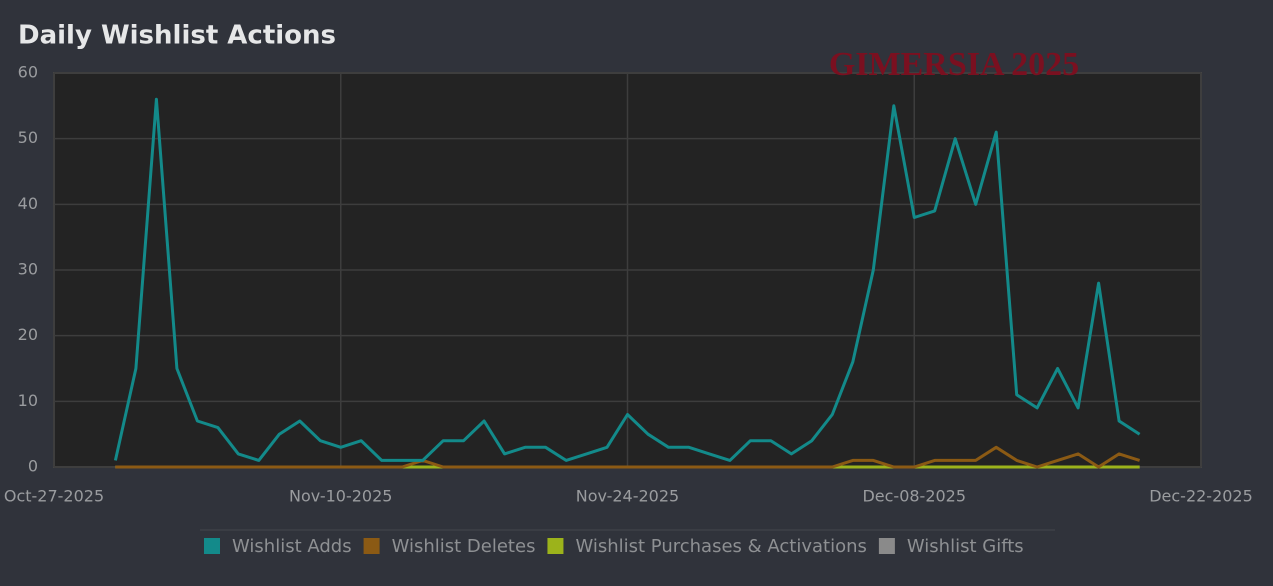 This screenshot has width=1273, height=586. I want to click on legend-label: Wishlist Gifts, so click(965, 546).